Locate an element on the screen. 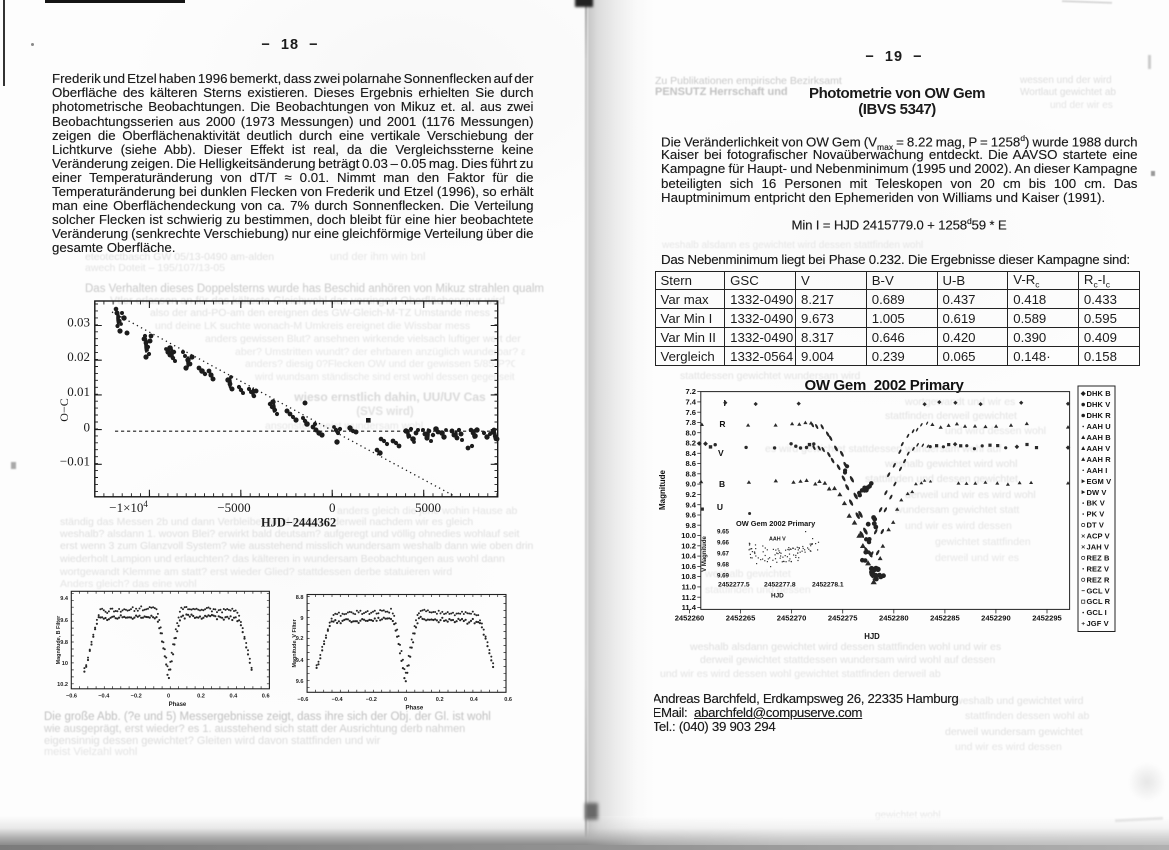  svg-text: 10.6 is located at coordinates (688, 566).